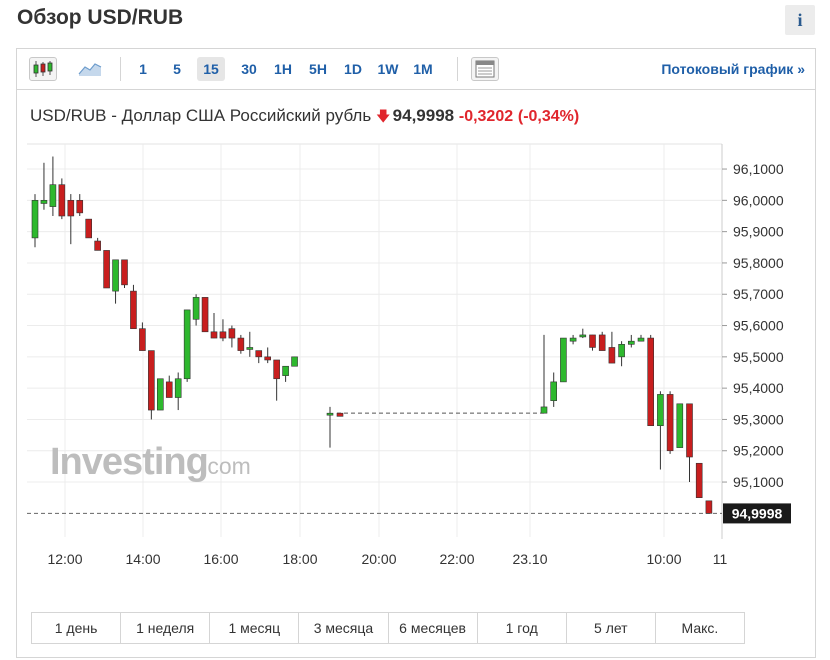 Image resolution: width=830 pixels, height=660 pixels. I want to click on x-tick-label: 14:00, so click(142, 559).